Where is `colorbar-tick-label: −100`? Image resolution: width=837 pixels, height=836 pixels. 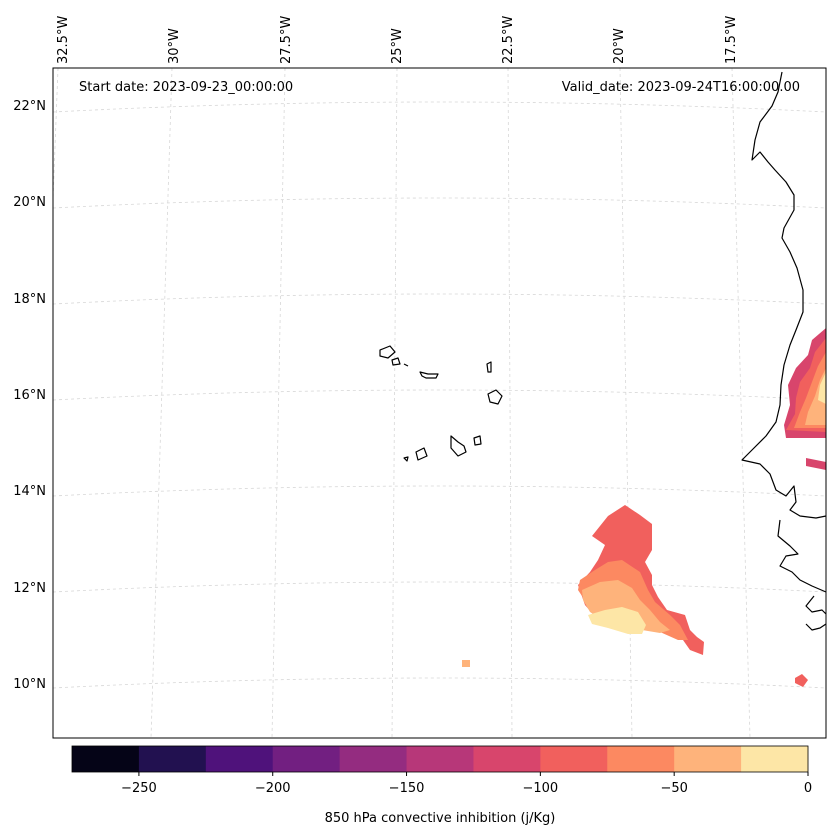 colorbar-tick-label: −100 is located at coordinates (541, 788).